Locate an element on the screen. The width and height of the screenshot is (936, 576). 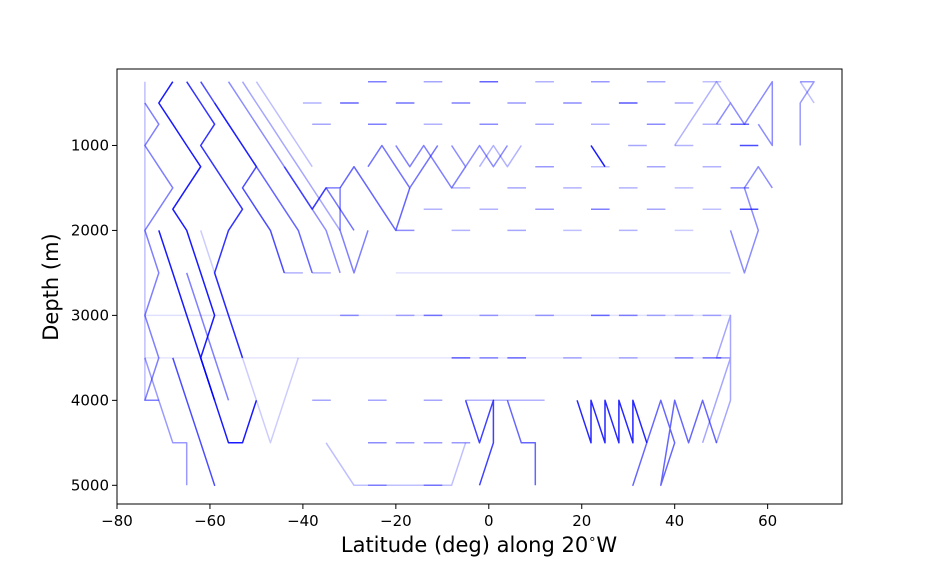
y-tick-label: 2000 is located at coordinates (90, 230).